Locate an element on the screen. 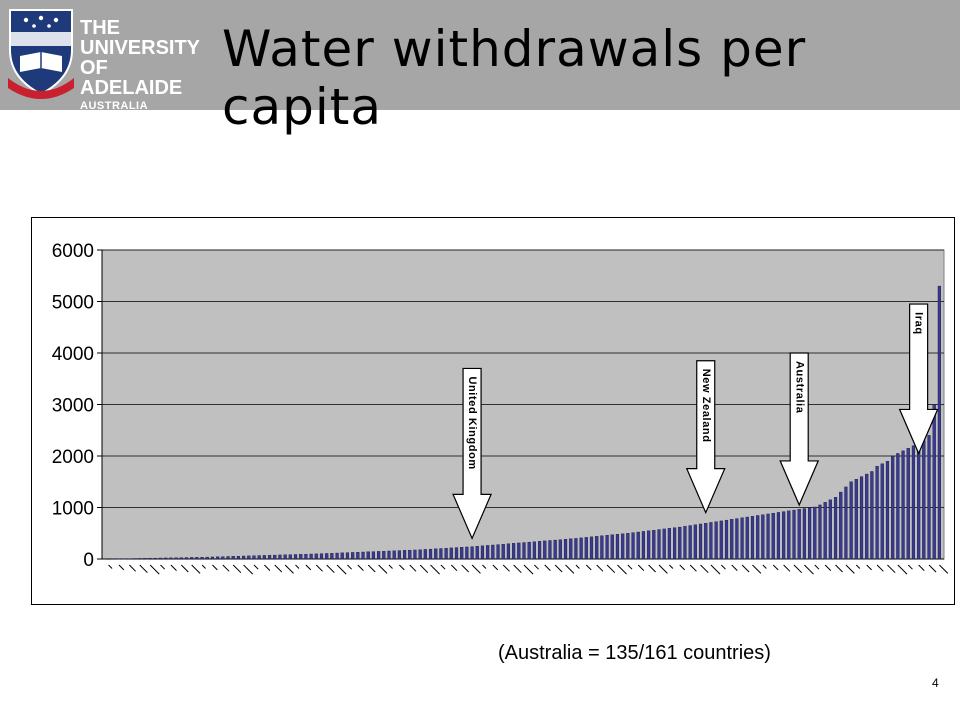  logo-line-university: THE UNIVERSITY is located at coordinates (140, 38).